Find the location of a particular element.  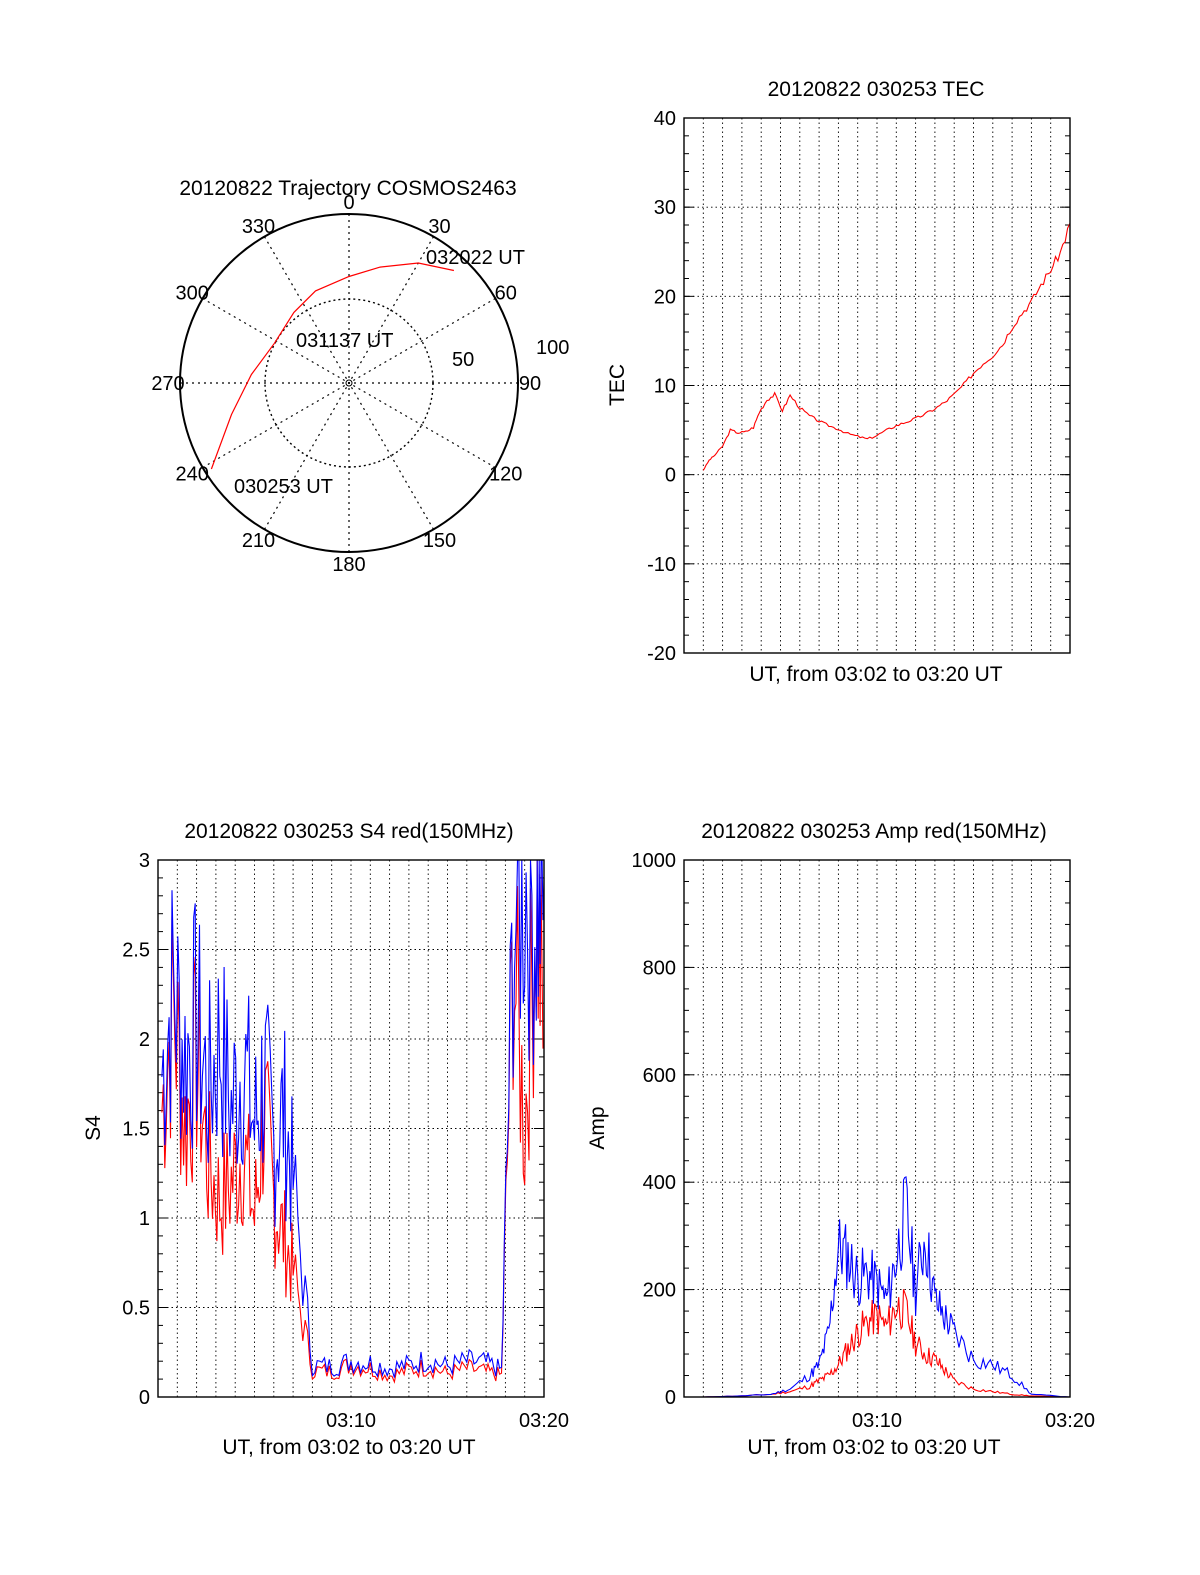

polar-track-label-mid: 031137 UT is located at coordinates (344, 341).